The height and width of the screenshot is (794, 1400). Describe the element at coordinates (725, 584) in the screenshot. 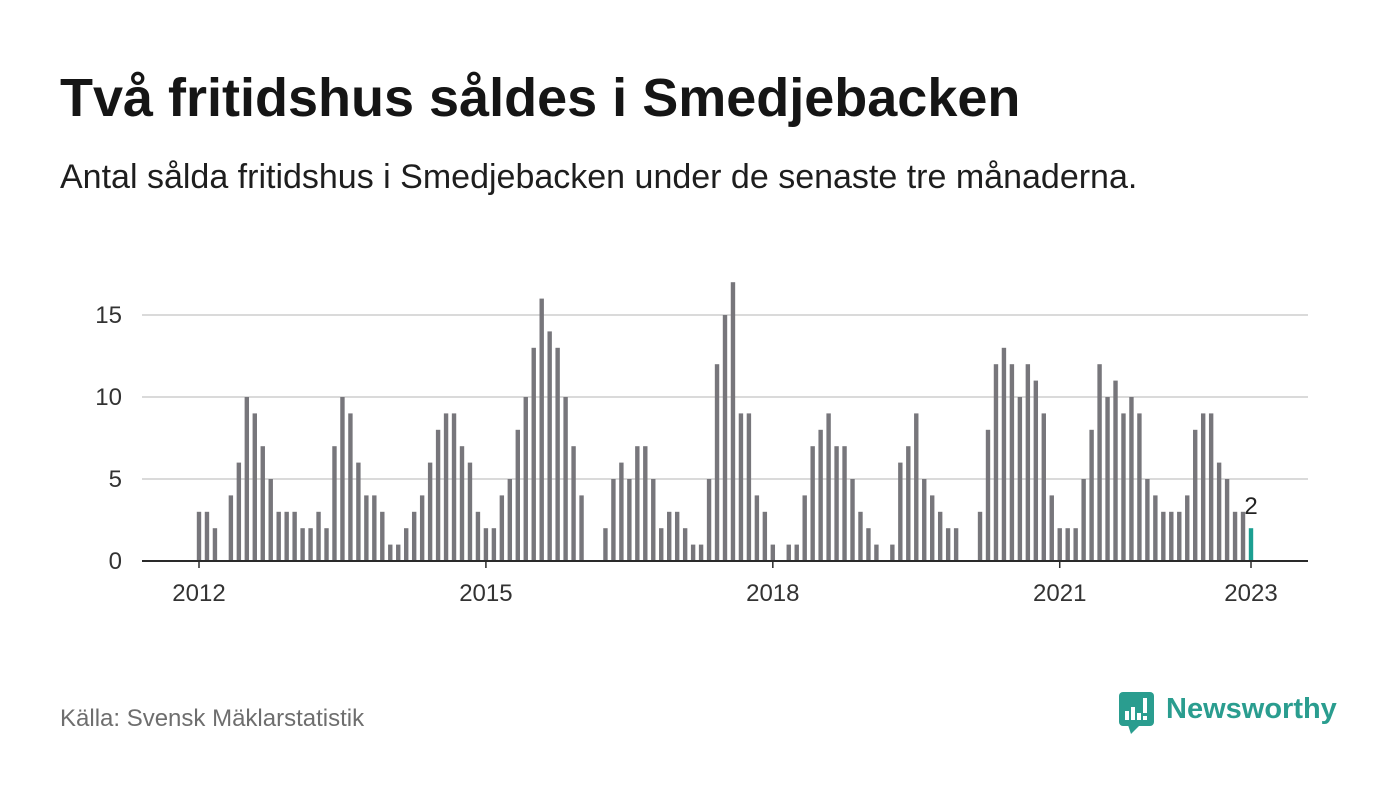

I see `x-axis-labels: 2012 2015 2018 2021 2023` at that location.